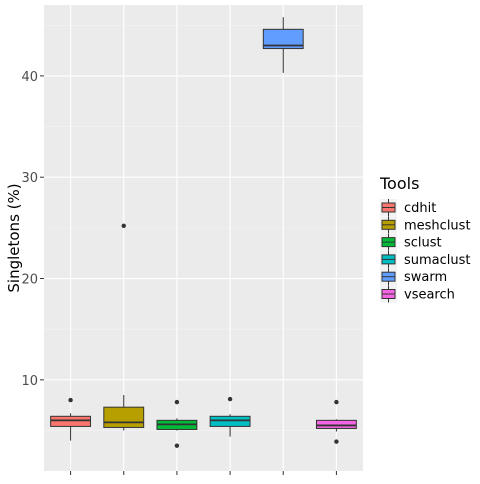 Image resolution: width=480 pixels, height=484 pixels. Describe the element at coordinates (177, 423) in the screenshot. I see `box-sclust` at that location.